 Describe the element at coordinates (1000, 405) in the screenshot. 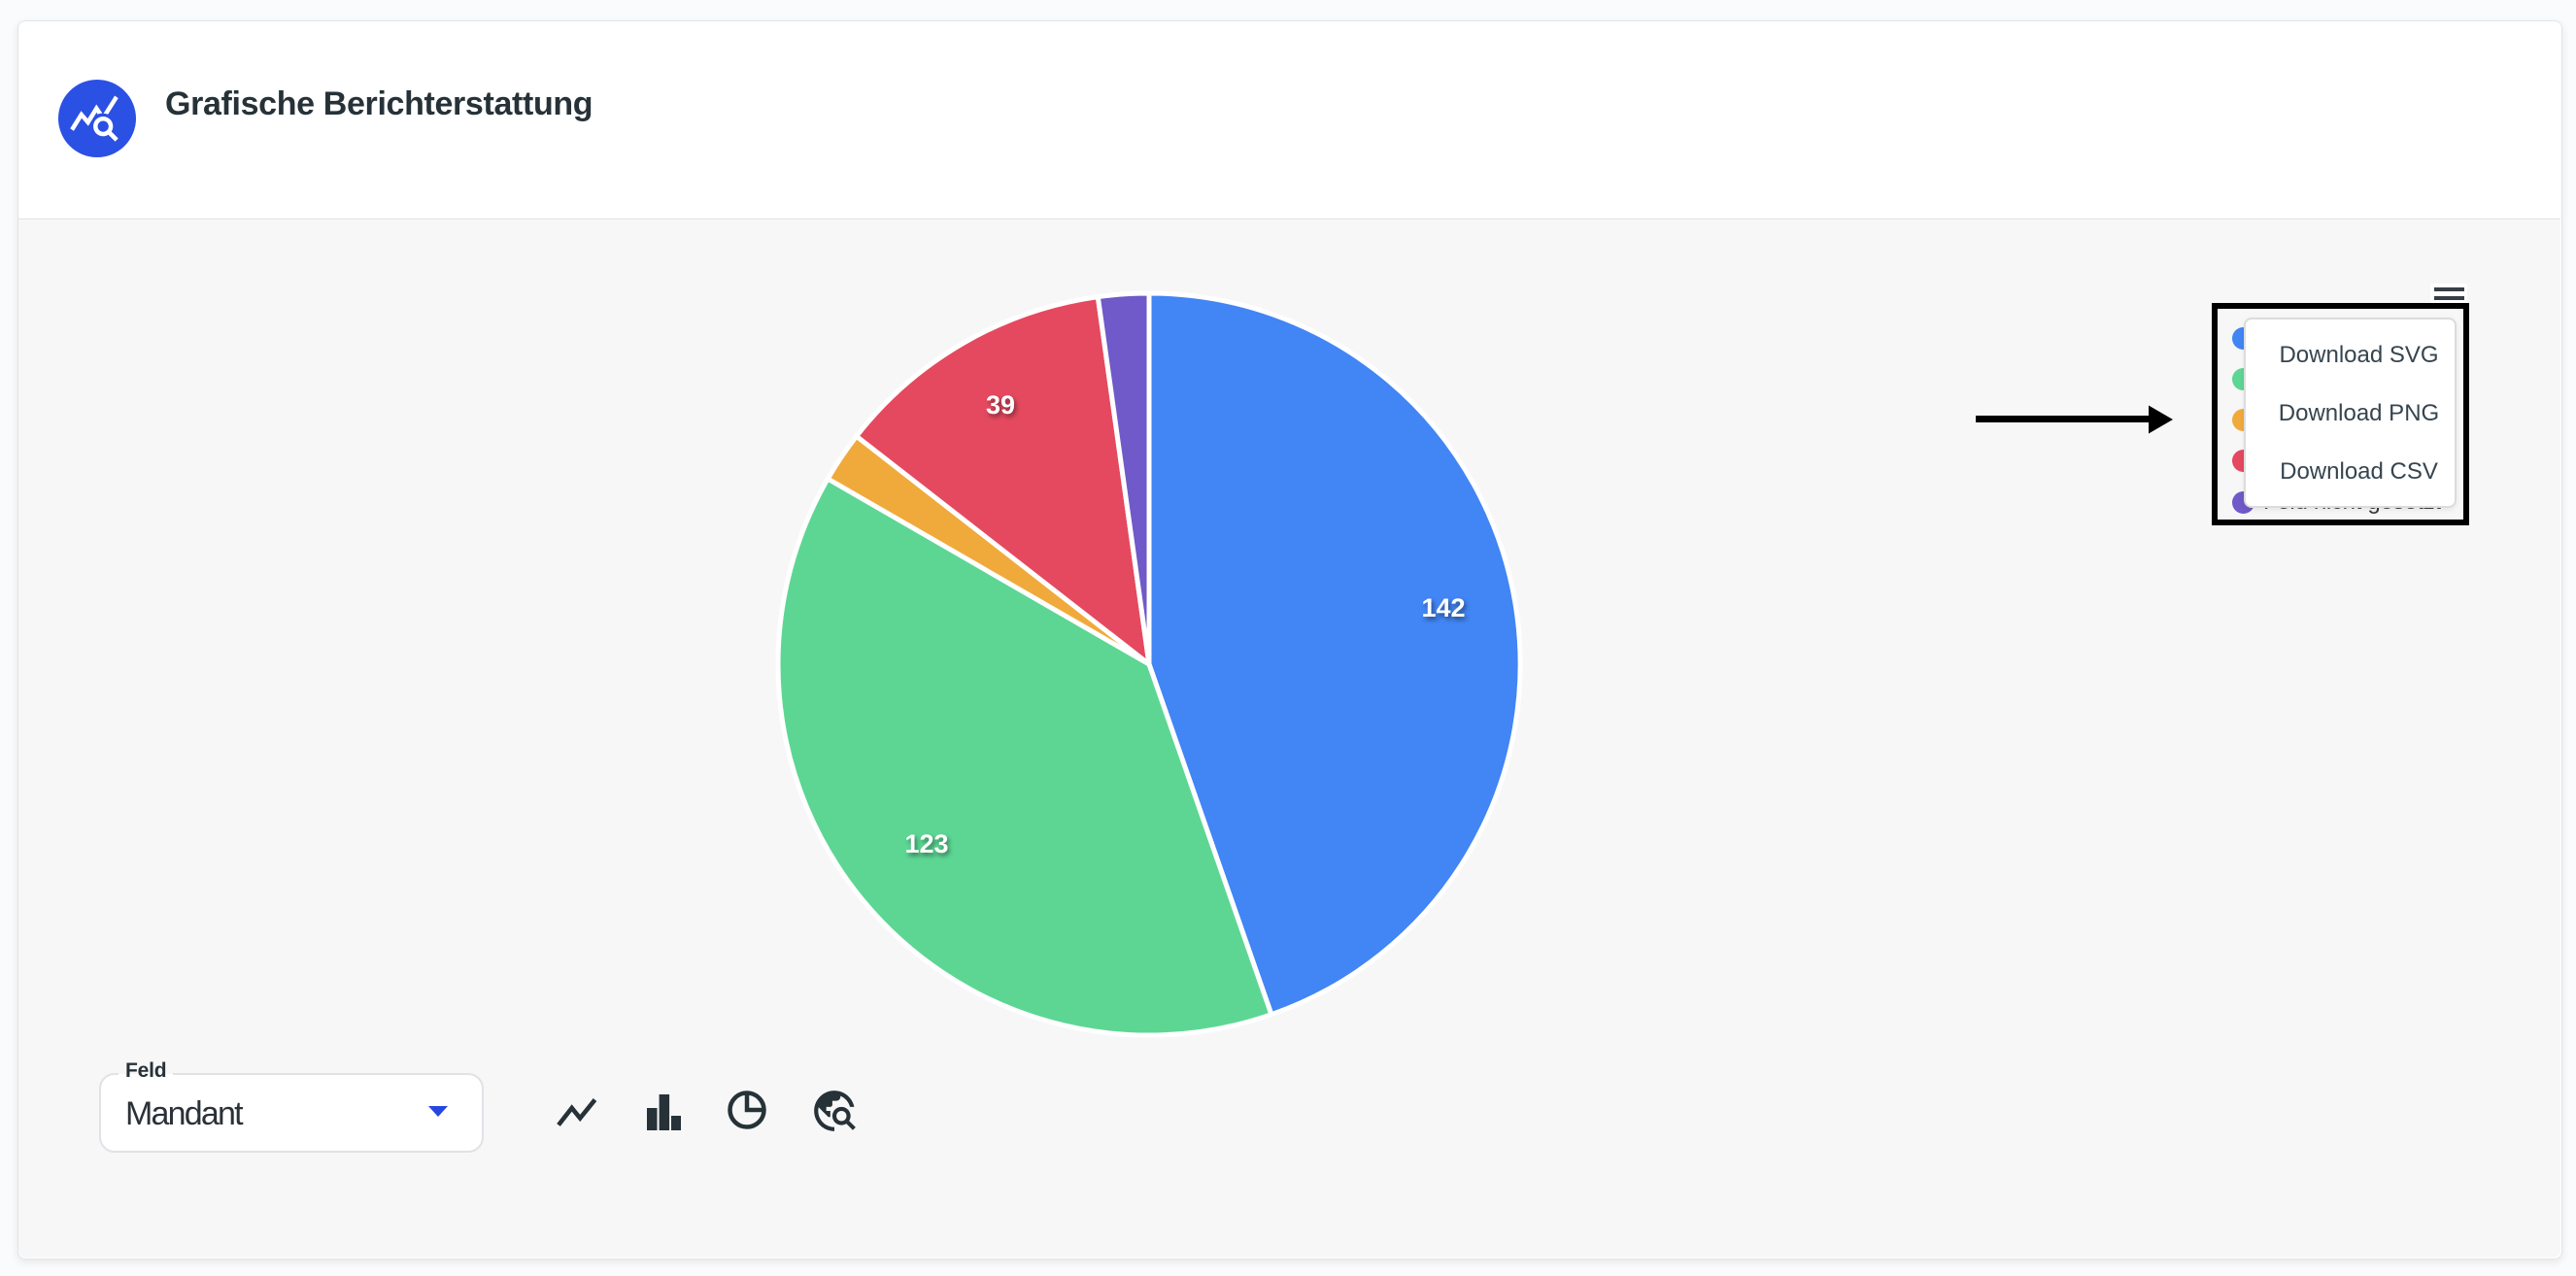

I see `svg-text: 39` at that location.